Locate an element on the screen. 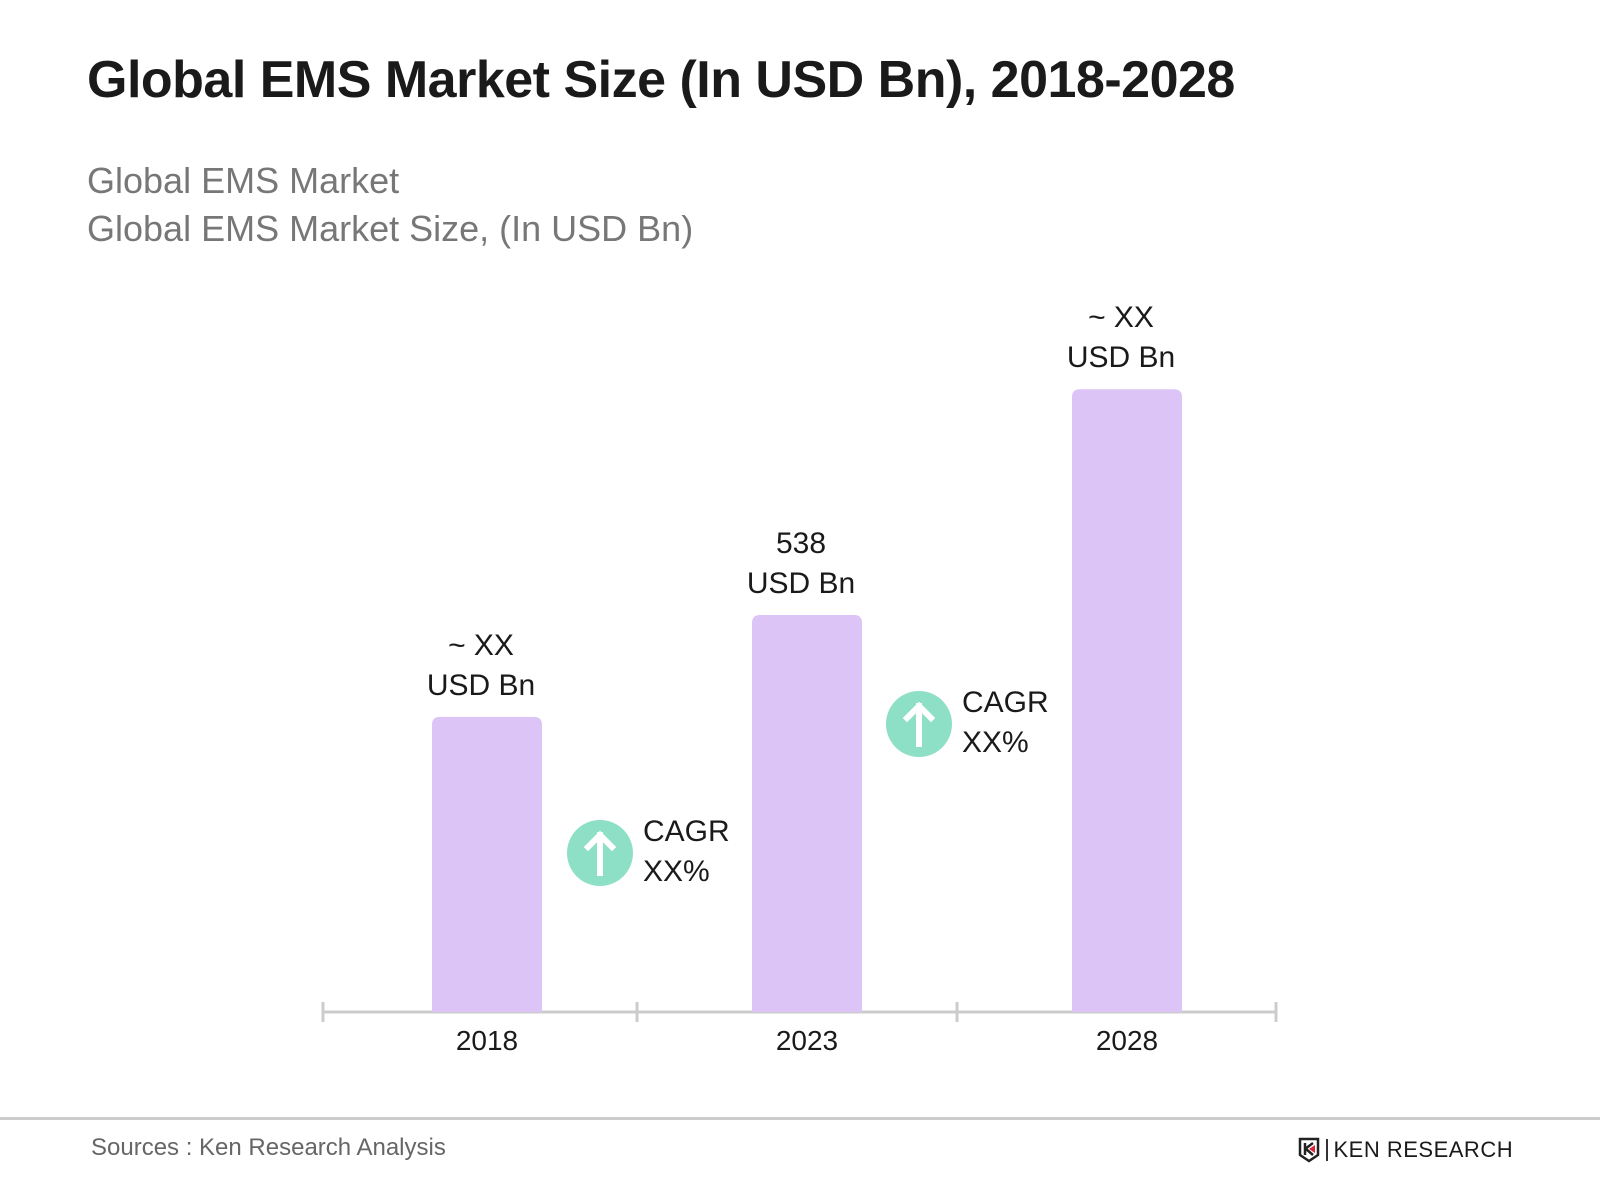 The image size is (1600, 1200). ken-logo-icon is located at coordinates (1309, 1150).